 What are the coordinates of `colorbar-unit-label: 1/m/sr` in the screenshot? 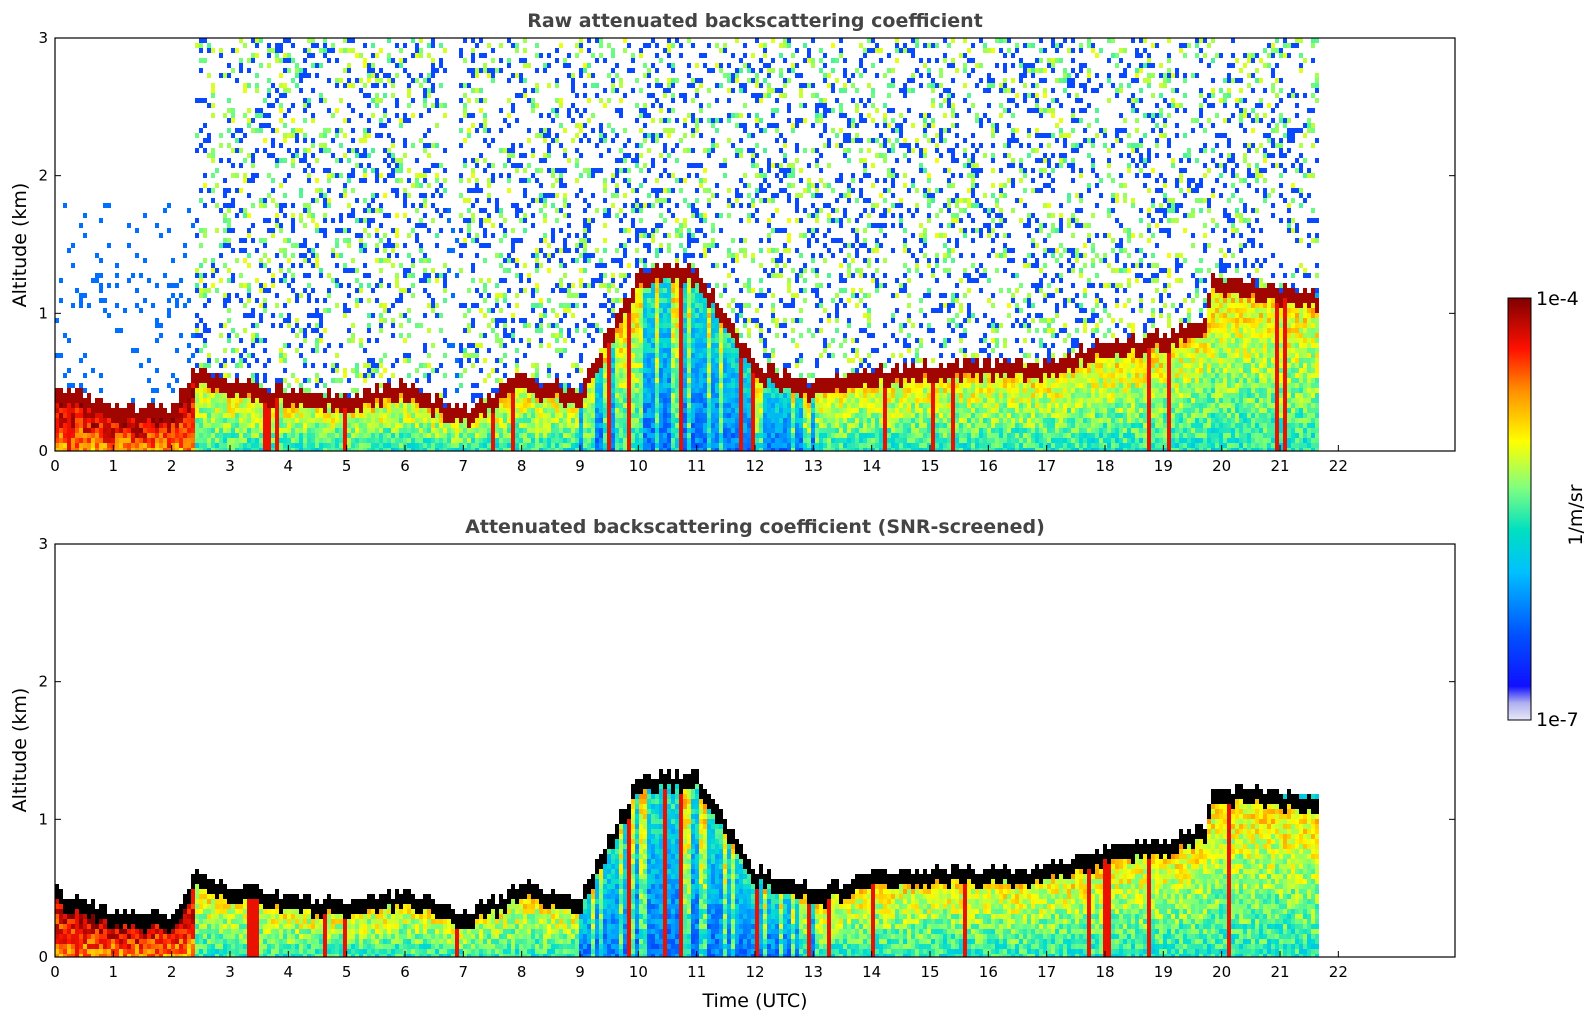 It's located at (1576, 514).